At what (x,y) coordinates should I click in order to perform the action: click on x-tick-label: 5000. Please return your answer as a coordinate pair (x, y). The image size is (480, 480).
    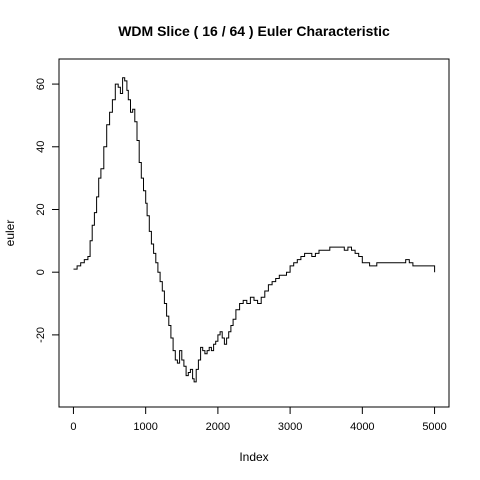
    Looking at the image, I should click on (434, 427).